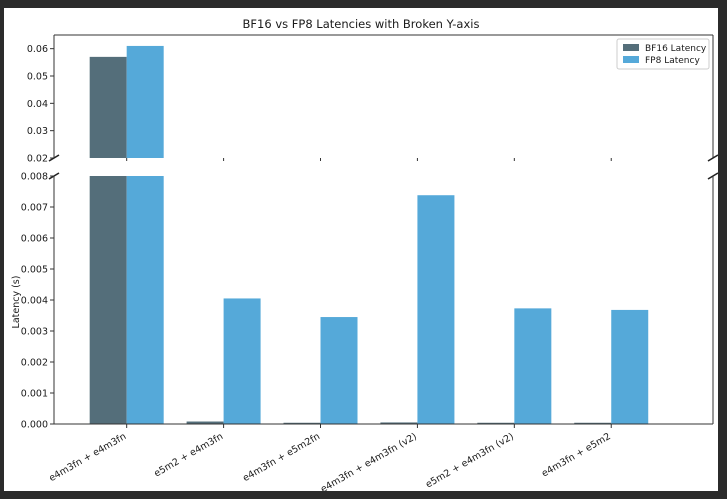  What do you see at coordinates (281, 457) in the screenshot?
I see `x-tick-label-2: e4m3fn + e5m2fn` at bounding box center [281, 457].